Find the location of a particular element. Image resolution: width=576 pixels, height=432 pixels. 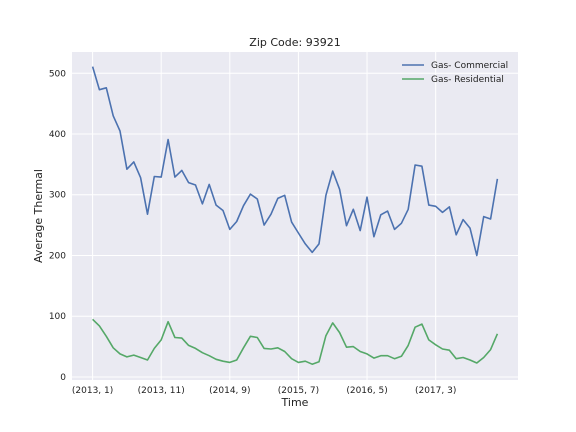

legend-label-gas-residential: Gas- Residential is located at coordinates (467, 80).